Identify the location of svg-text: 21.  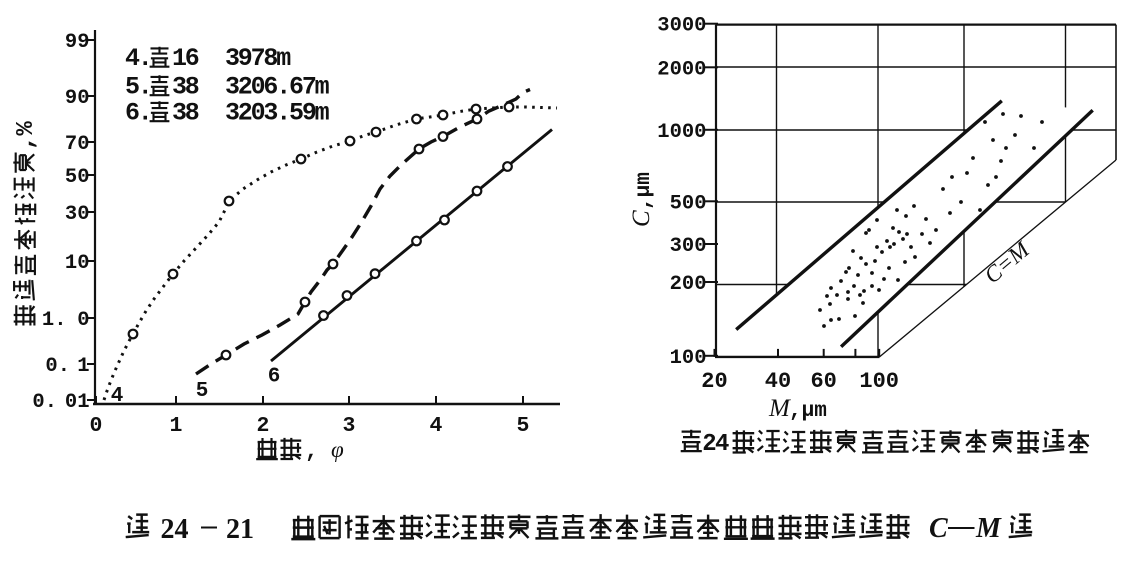
(240, 529).